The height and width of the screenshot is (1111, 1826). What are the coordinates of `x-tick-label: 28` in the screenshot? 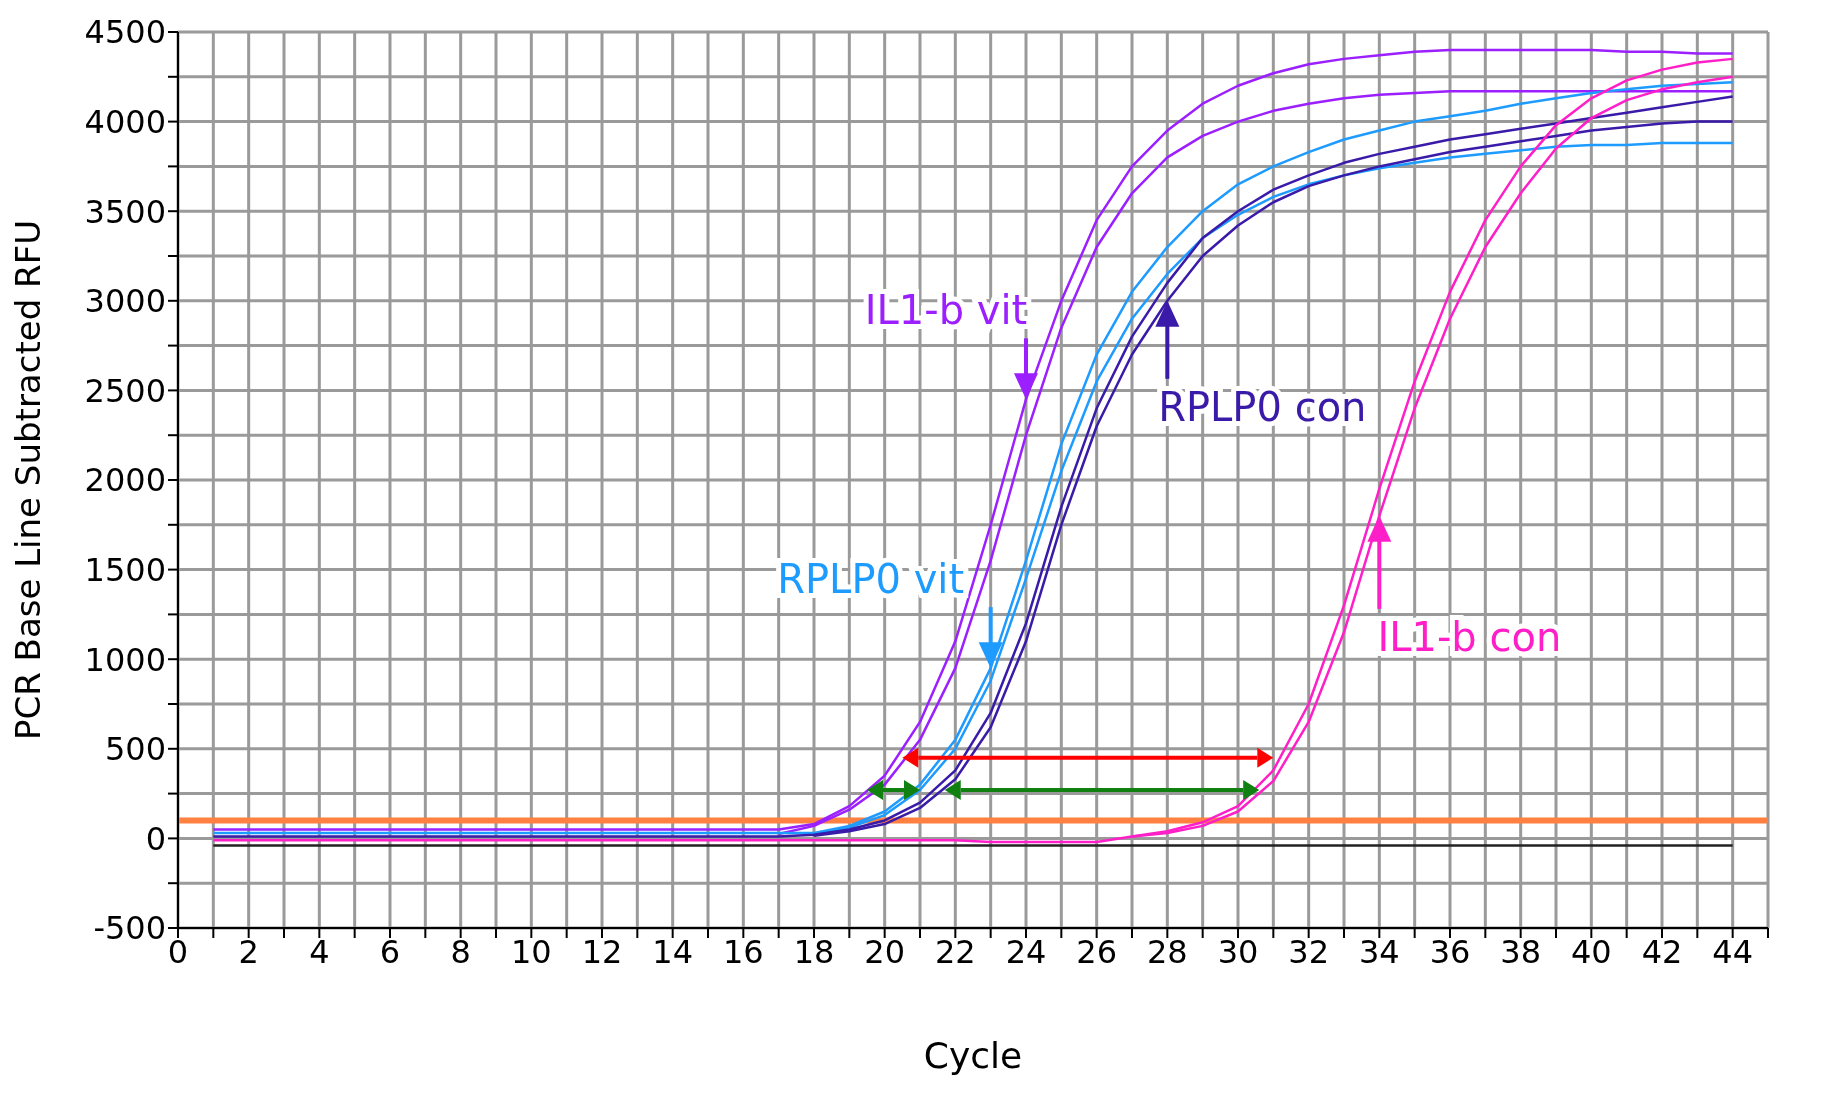 It's located at (1167, 951).